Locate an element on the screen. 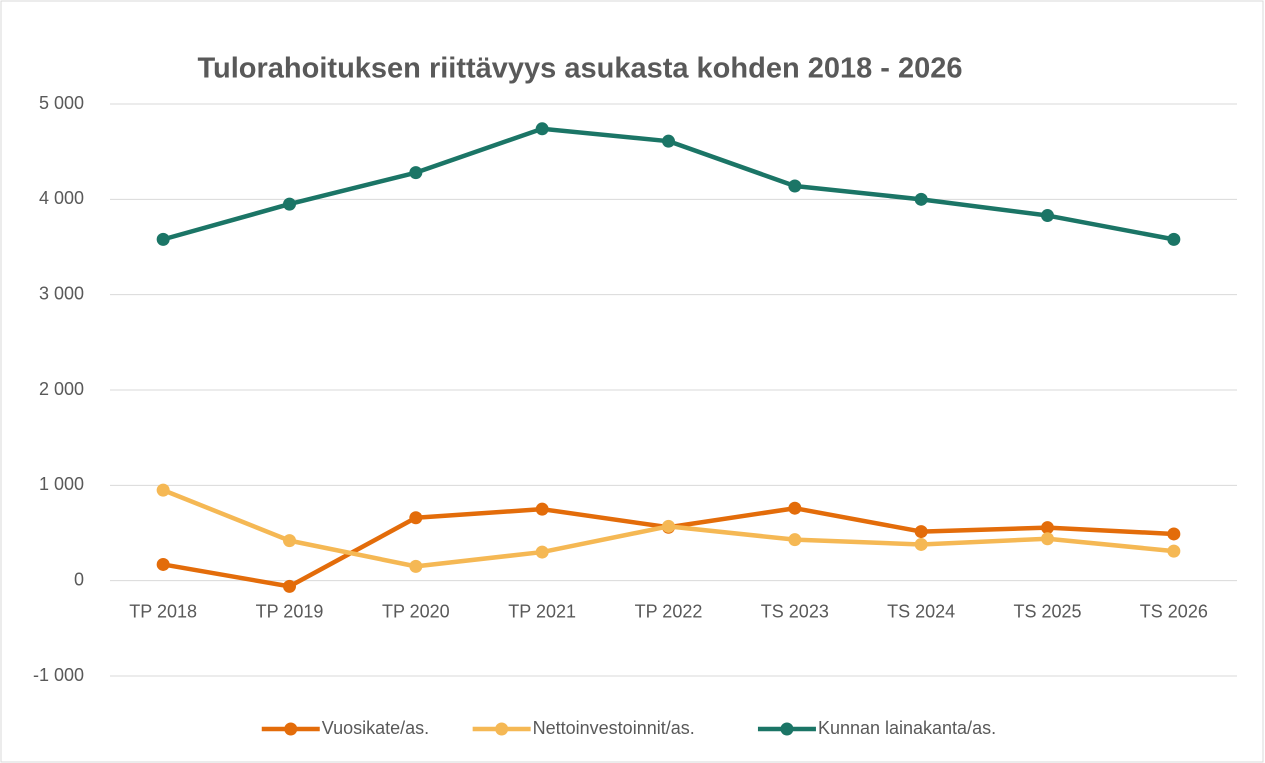 This screenshot has height=763, width=1265. y-tick-label: 3 000 is located at coordinates (61, 293).